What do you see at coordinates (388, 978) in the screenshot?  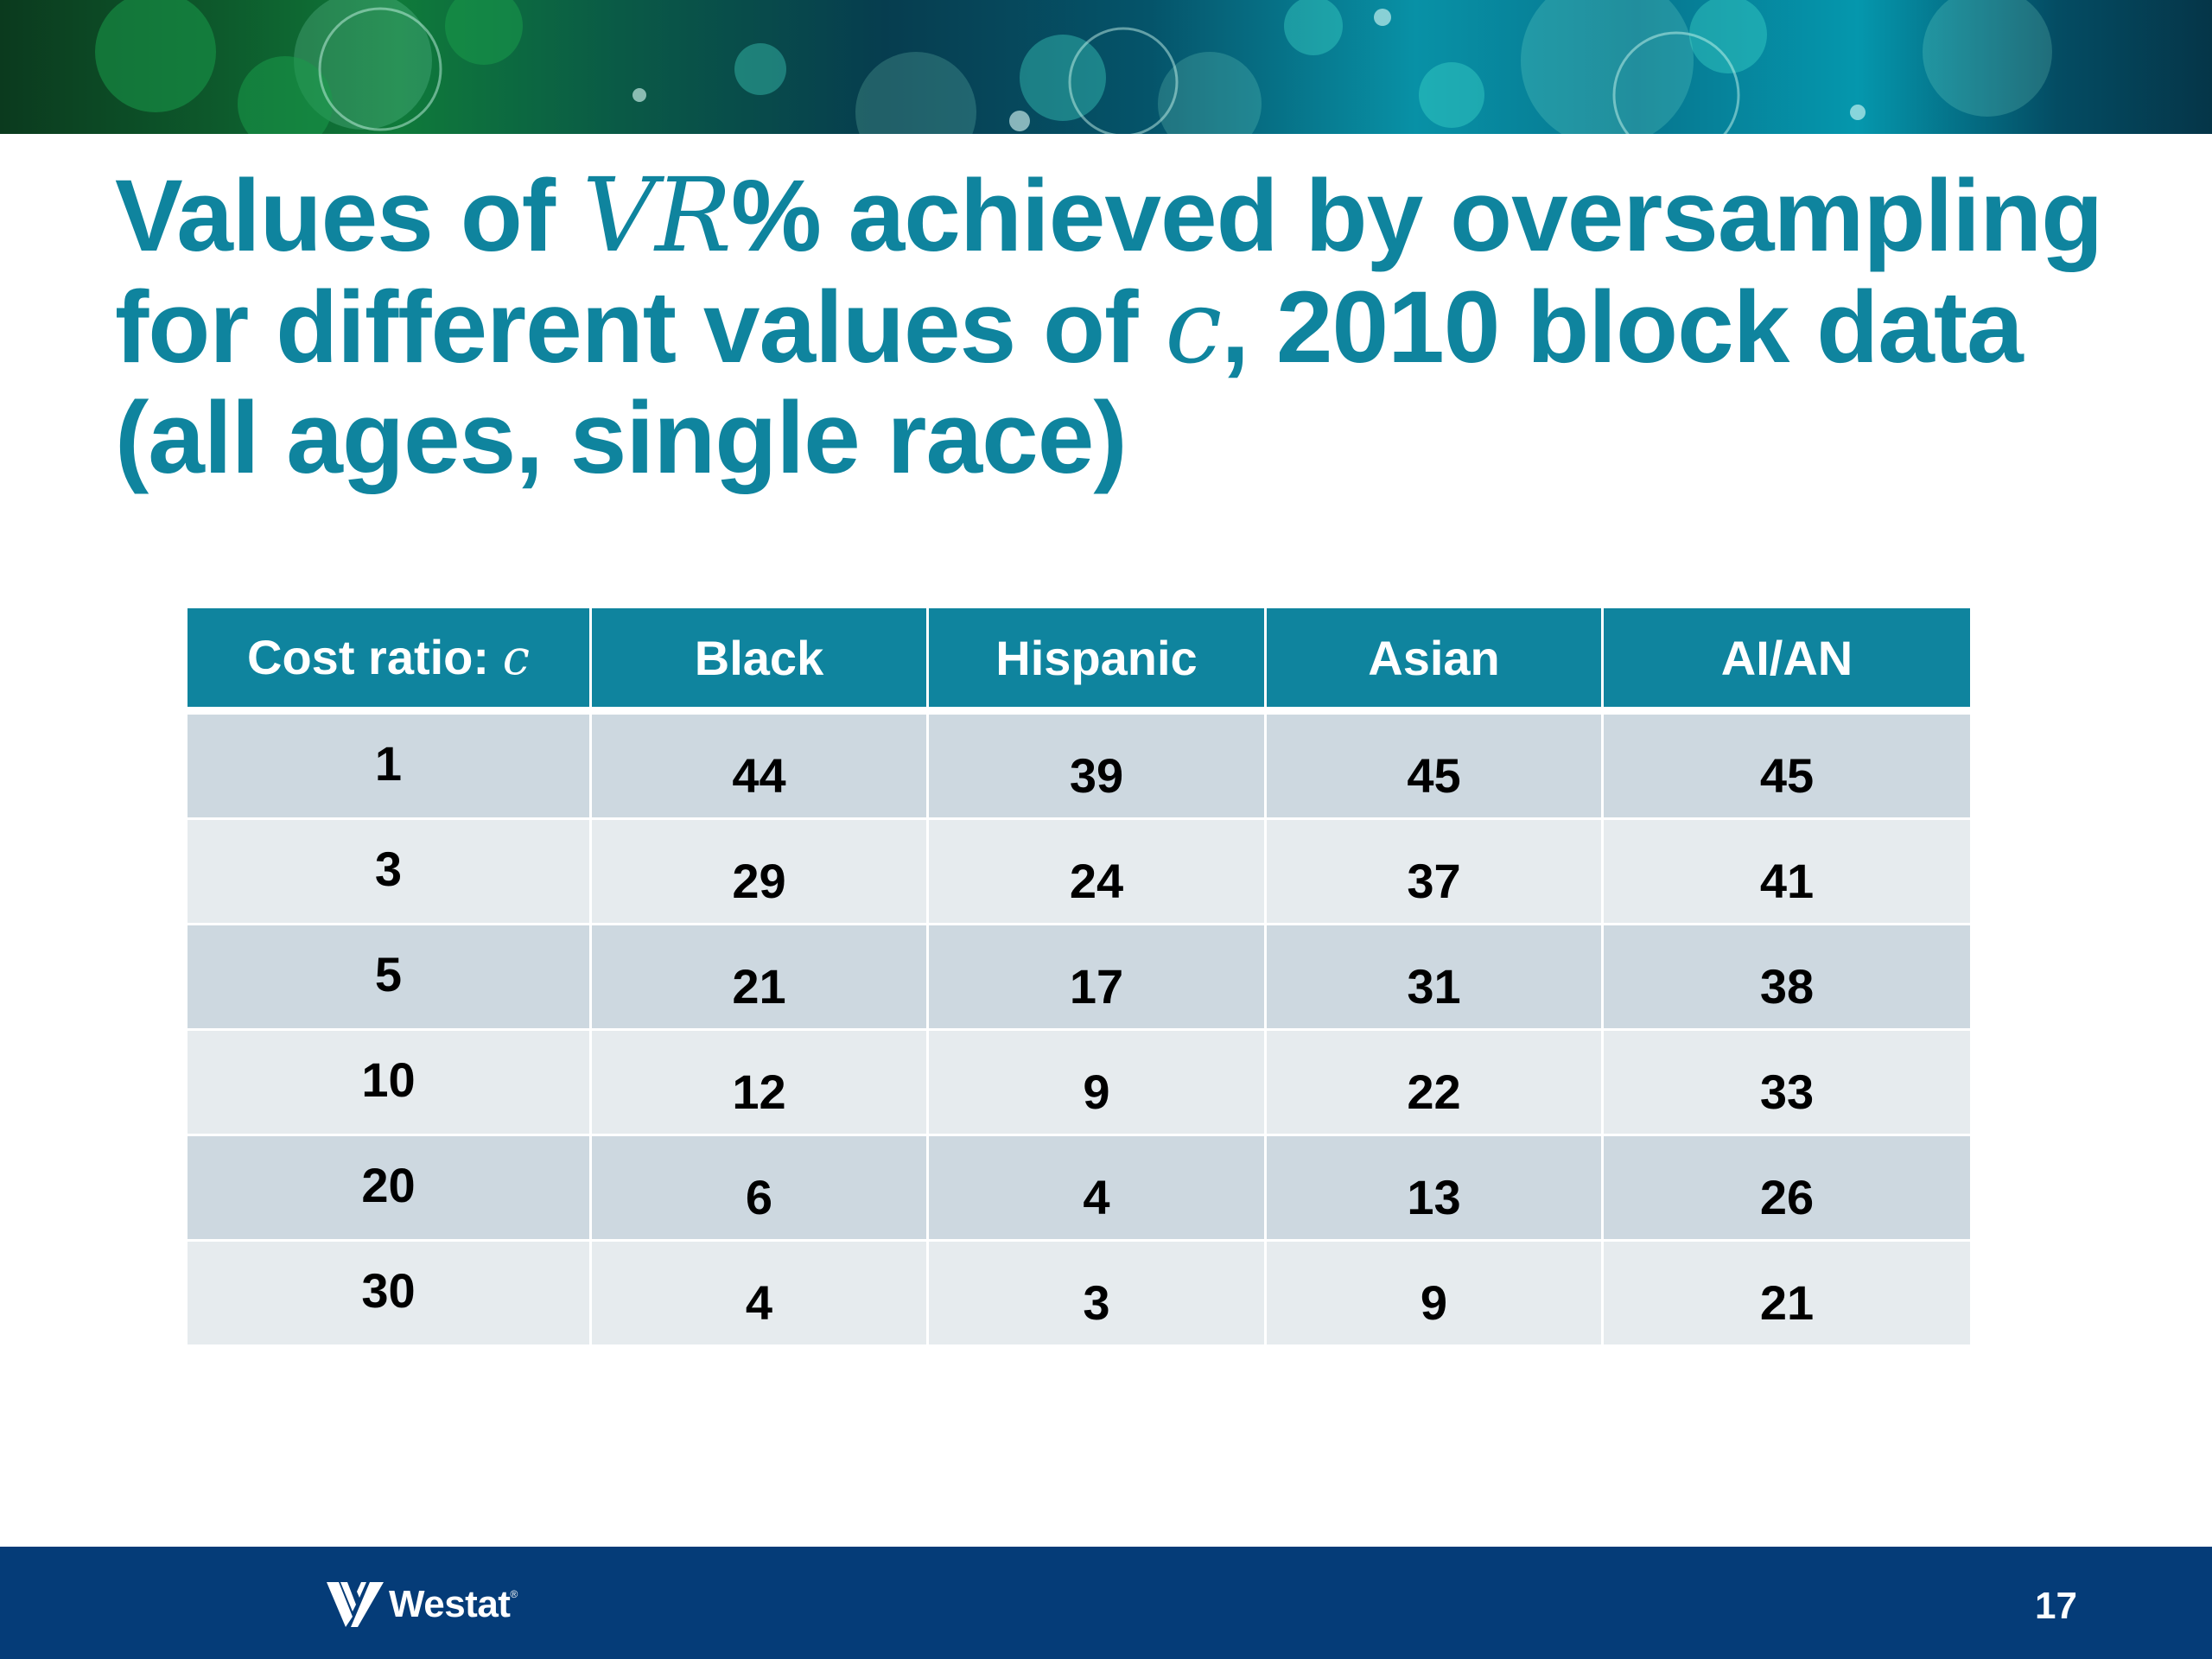 I see `cost-ratio-cell: 5` at bounding box center [388, 978].